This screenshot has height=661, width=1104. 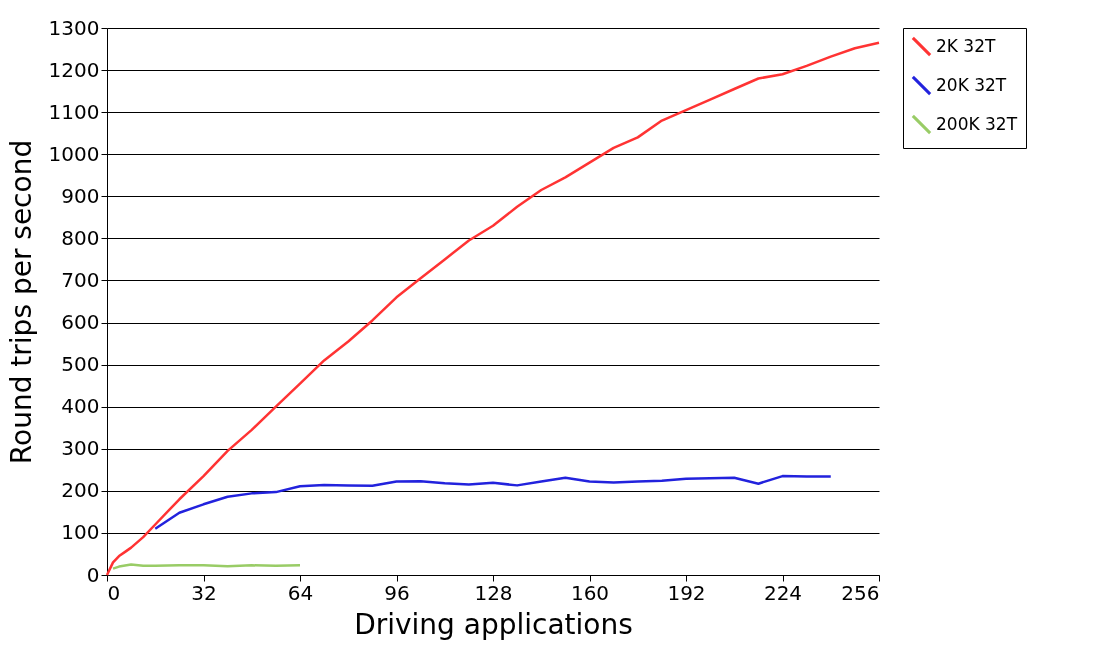 I want to click on y-tick-label: 300, so click(x=80, y=448).